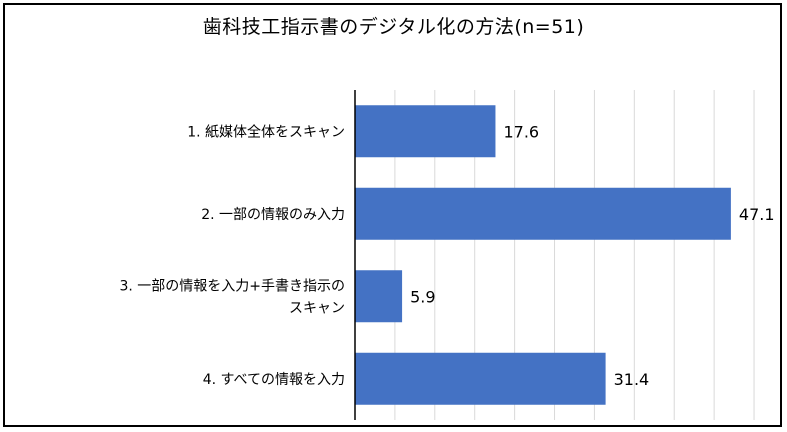 The image size is (787, 432). Describe the element at coordinates (274, 380) in the screenshot. I see `category-label: 4. すべての情報を入力` at that location.